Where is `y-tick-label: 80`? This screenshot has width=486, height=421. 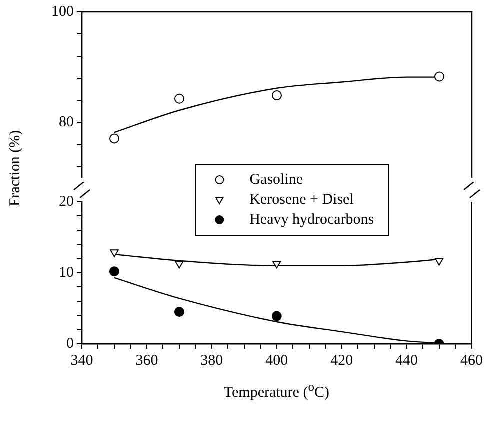 y-tick-label: 80 is located at coordinates (66, 122).